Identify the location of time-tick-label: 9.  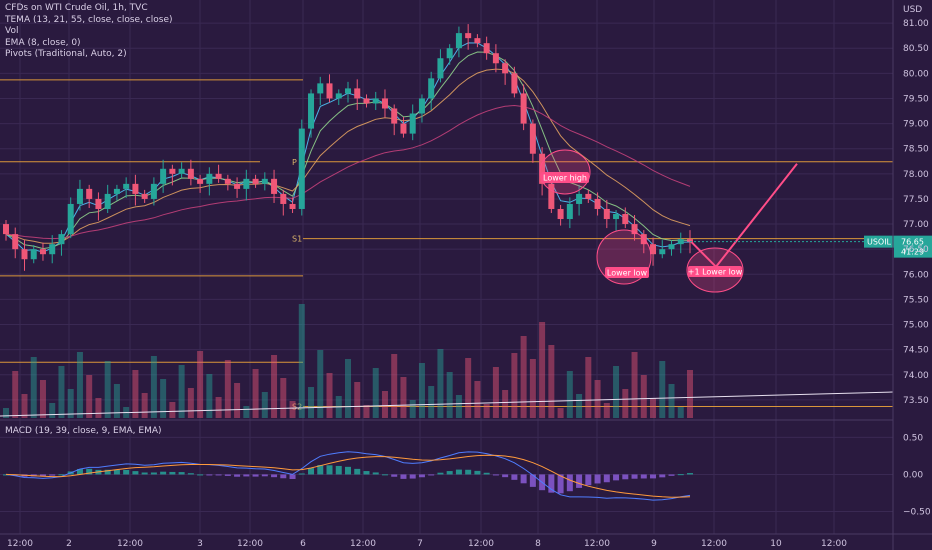
(654, 544).